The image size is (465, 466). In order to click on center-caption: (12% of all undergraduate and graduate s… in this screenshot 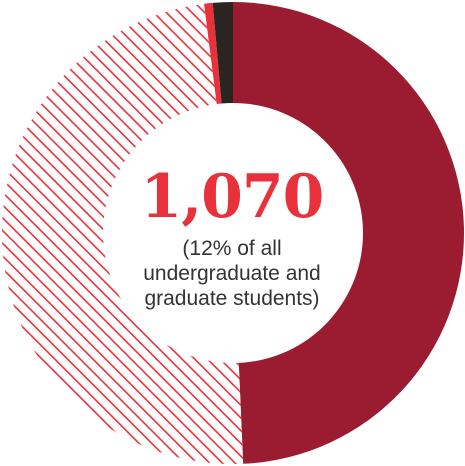, I will do `click(232, 273)`.